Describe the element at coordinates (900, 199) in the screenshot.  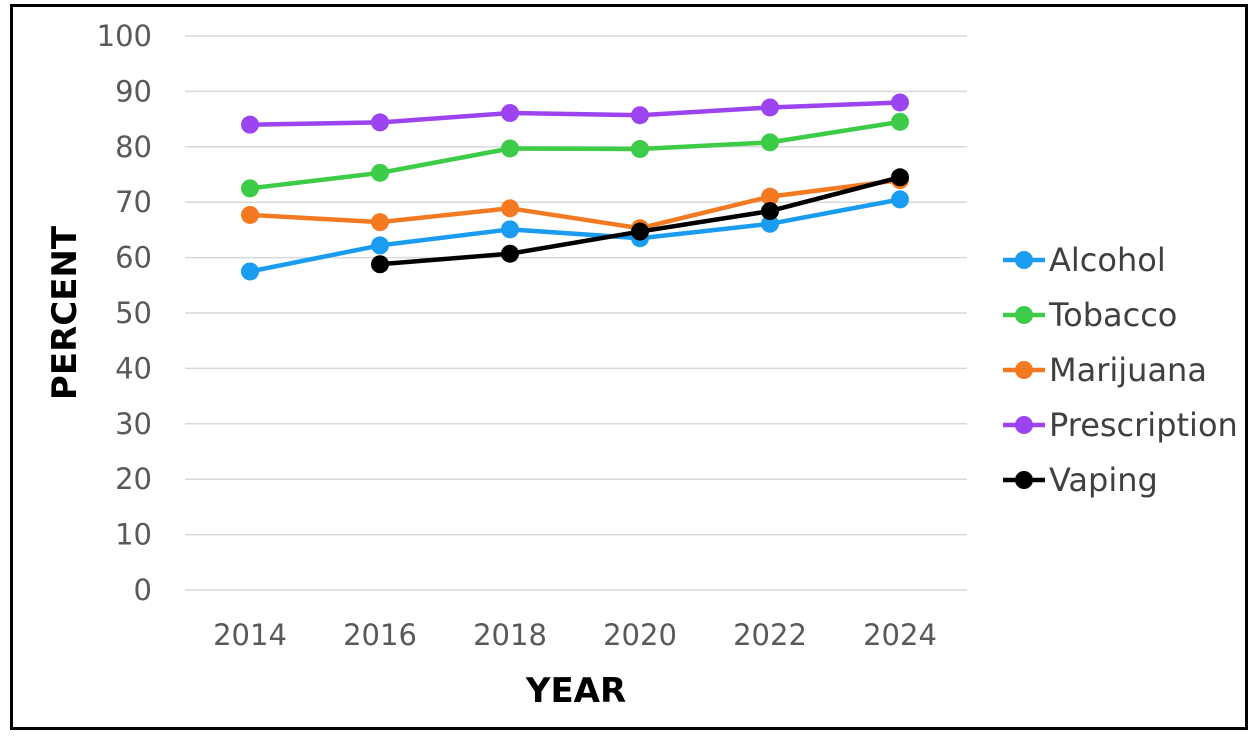
I see `data-point-alcohol-2024` at that location.